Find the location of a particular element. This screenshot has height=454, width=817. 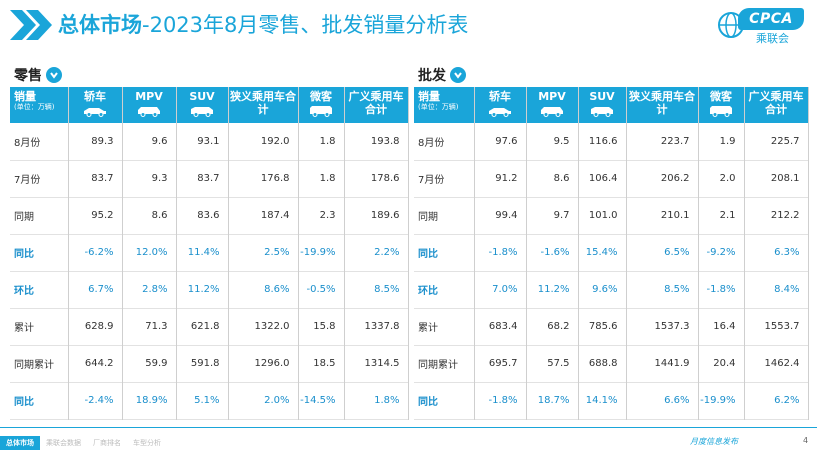

table-cell: 12.0% is located at coordinates (149, 252).